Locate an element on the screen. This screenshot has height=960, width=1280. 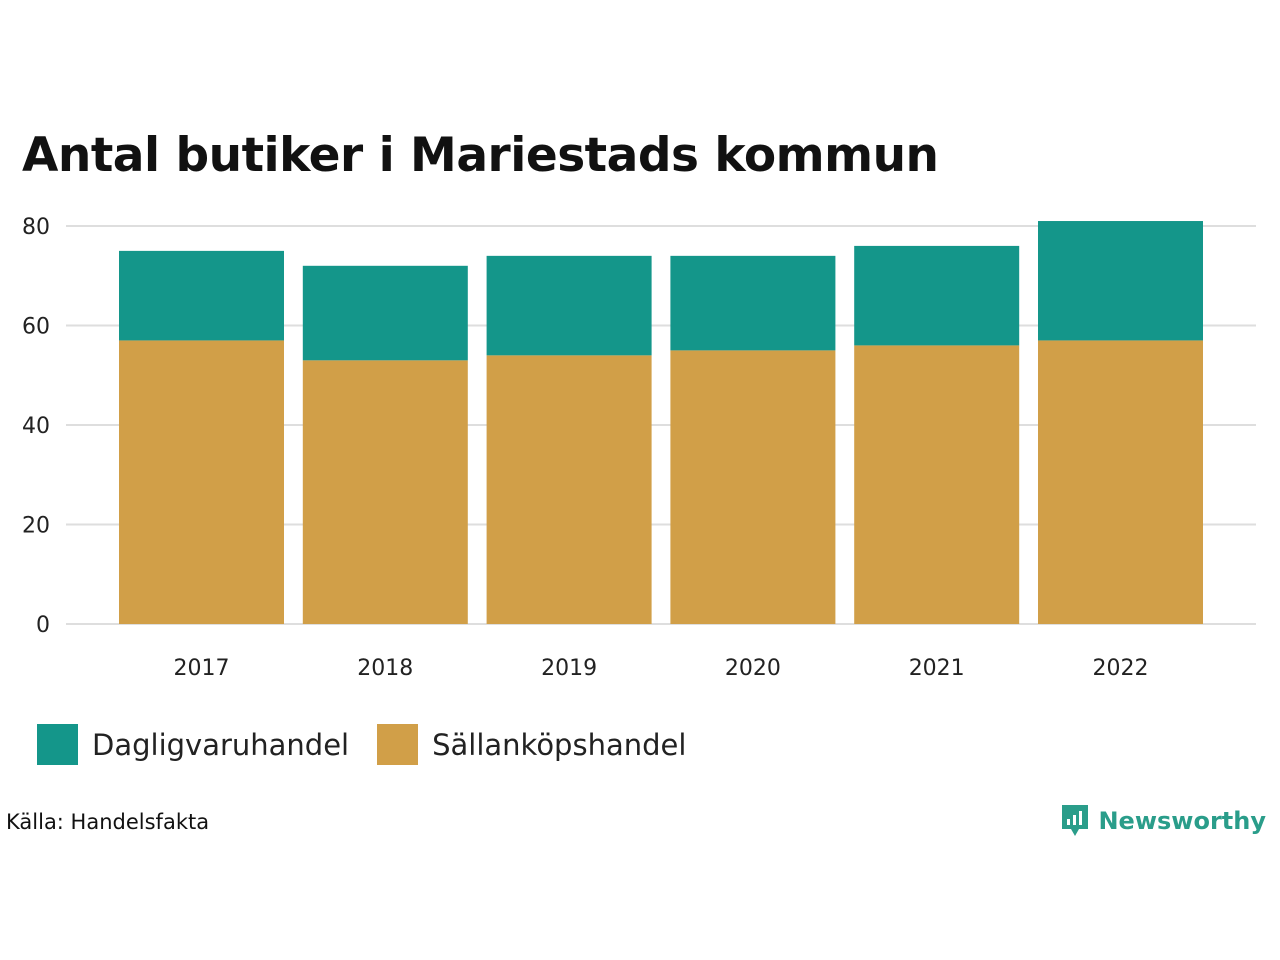
x-tick-label-2019: 2019 is located at coordinates (569, 668).